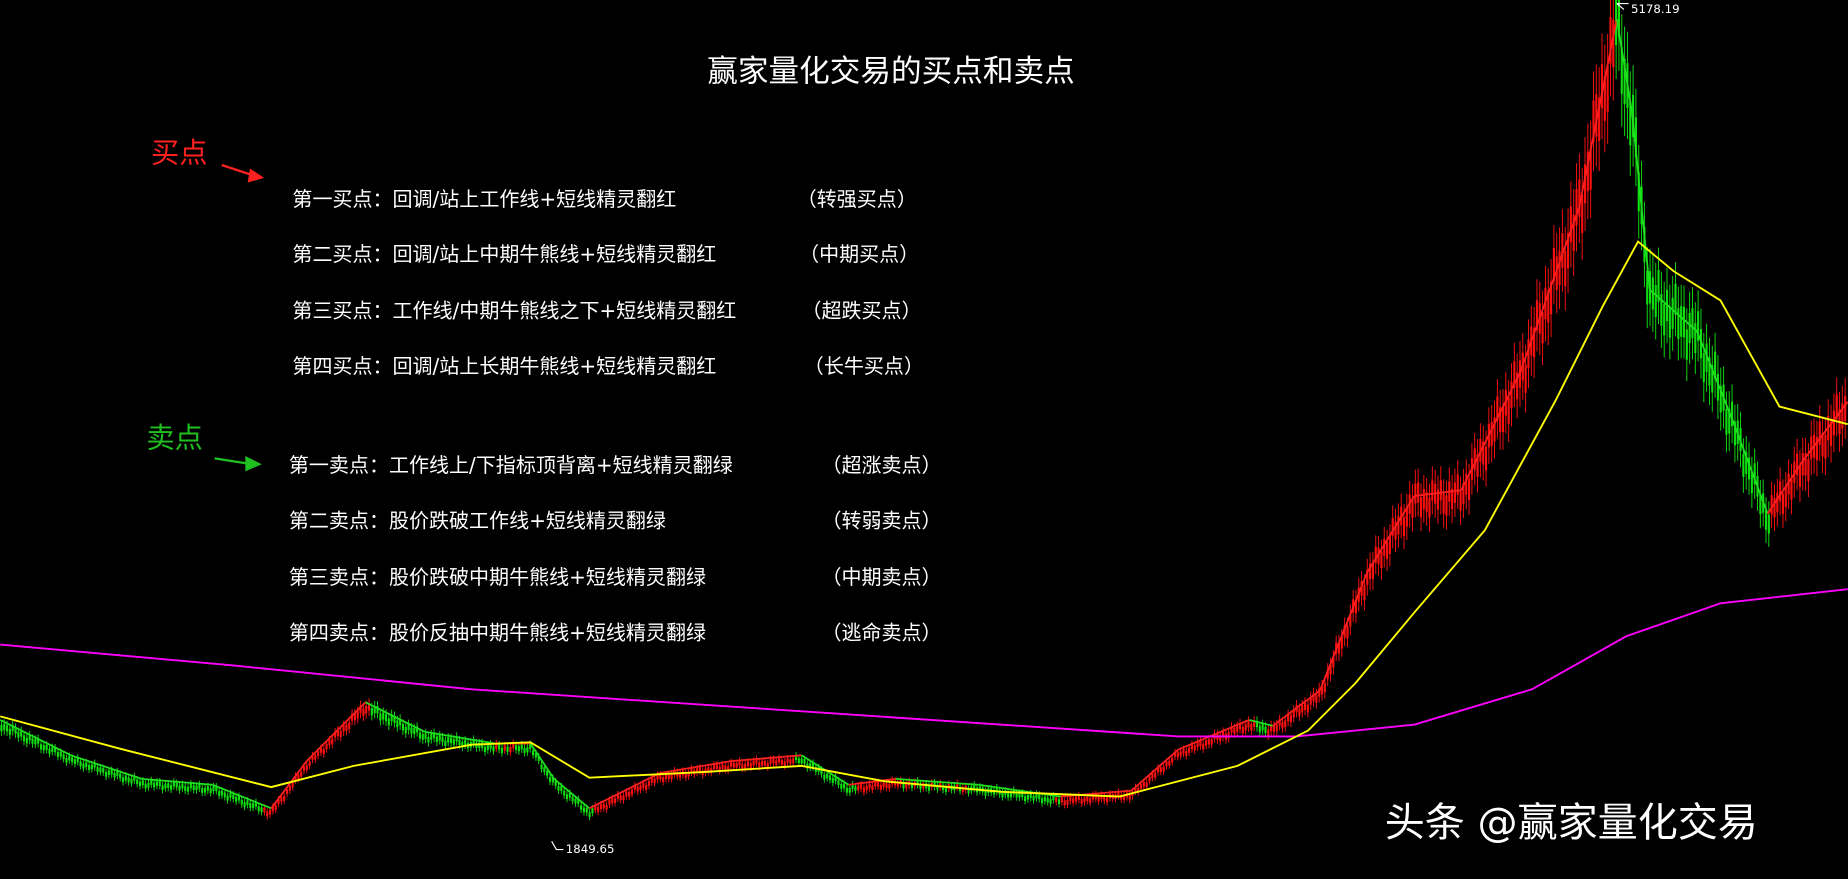 The height and width of the screenshot is (879, 1848). I want to click on sell-point-text: 第二卖点：股价跌破工作线+短线精灵翻绿, so click(477, 520).